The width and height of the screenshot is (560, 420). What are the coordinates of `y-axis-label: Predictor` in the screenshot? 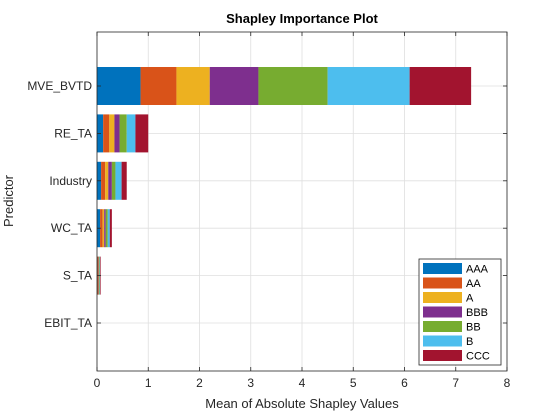 It's located at (8, 200).